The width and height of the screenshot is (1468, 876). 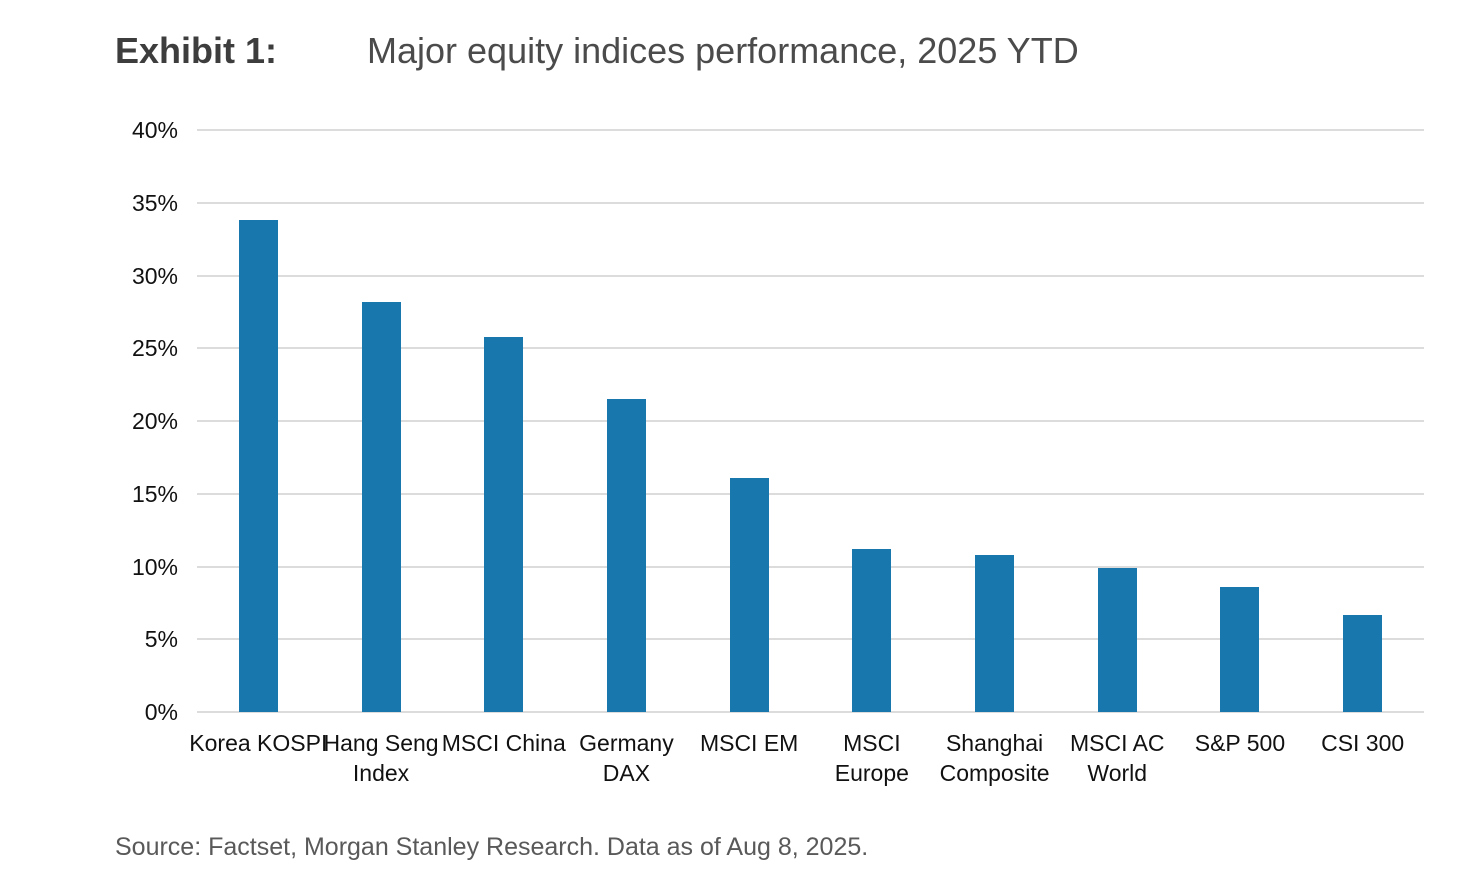 I want to click on bar-hang-seng-index, so click(x=381, y=506).